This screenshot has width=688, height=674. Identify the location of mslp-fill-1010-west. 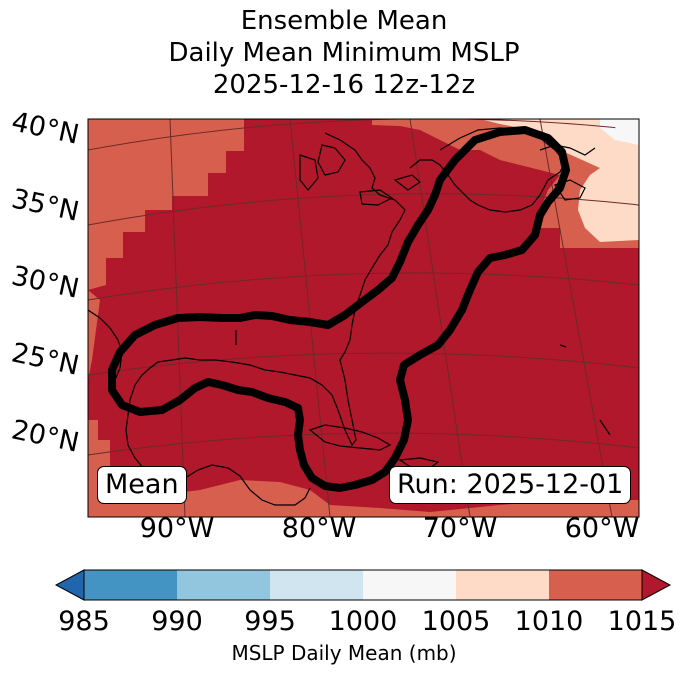
(166, 204).